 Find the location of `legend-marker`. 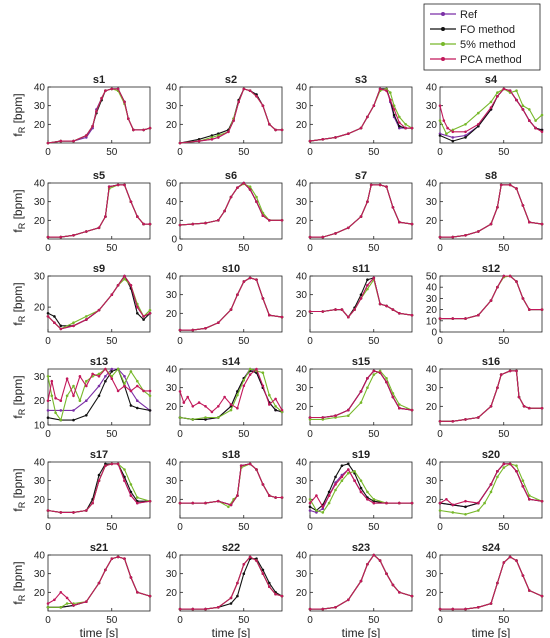

legend-marker is located at coordinates (443, 14).